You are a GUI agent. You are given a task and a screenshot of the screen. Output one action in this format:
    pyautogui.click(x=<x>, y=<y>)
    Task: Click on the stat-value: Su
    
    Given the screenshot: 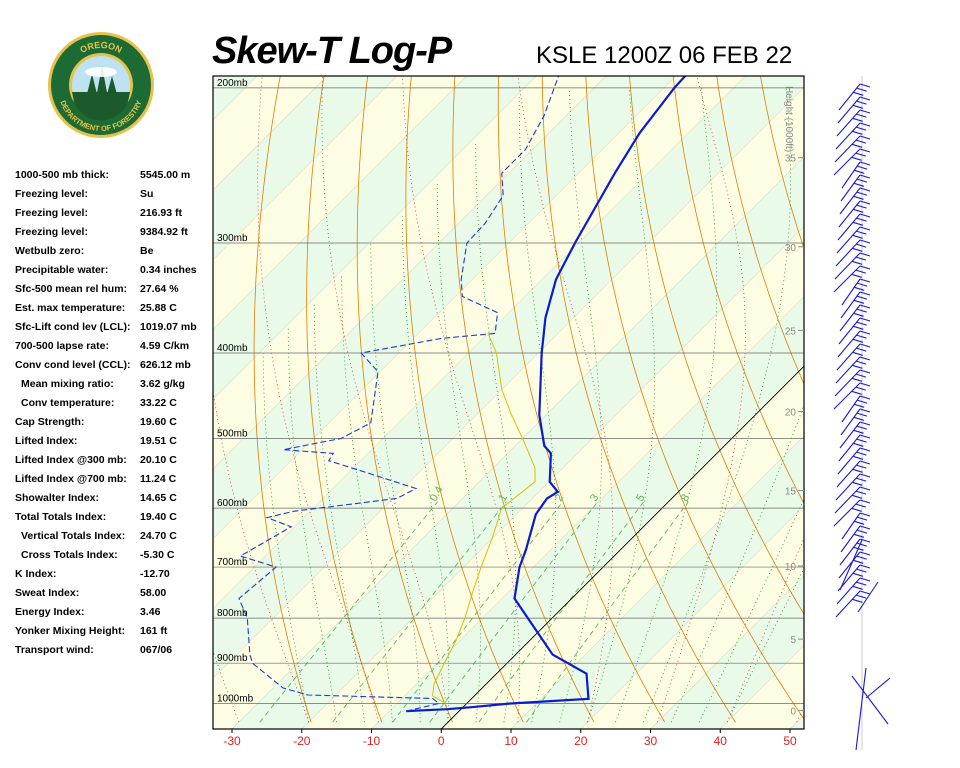 What is the action you would take?
    pyautogui.click(x=147, y=194)
    